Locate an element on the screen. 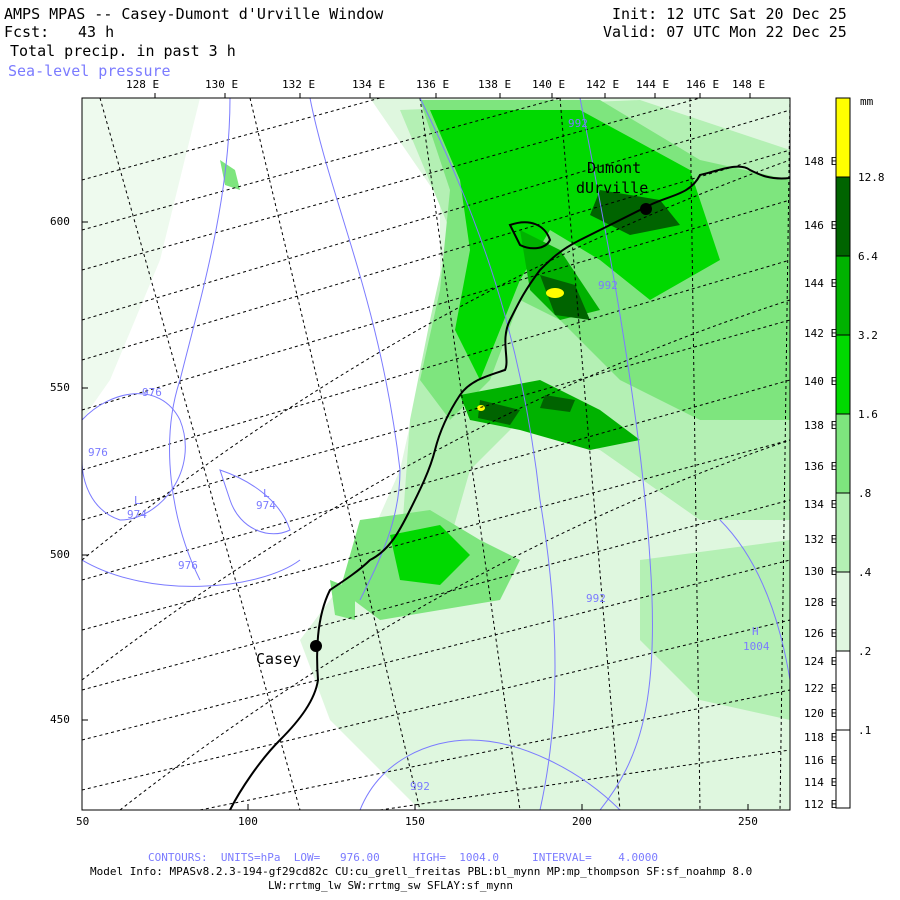 The height and width of the screenshot is (900, 900). right-lon-label: 120 E is located at coordinates (821, 713).